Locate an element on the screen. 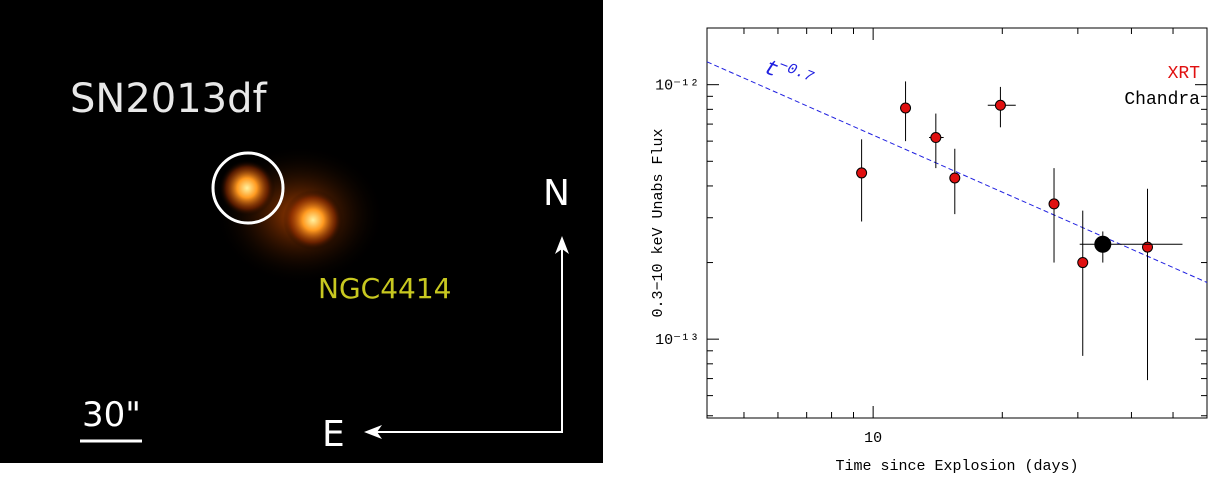  galaxy-core is located at coordinates (313, 220).